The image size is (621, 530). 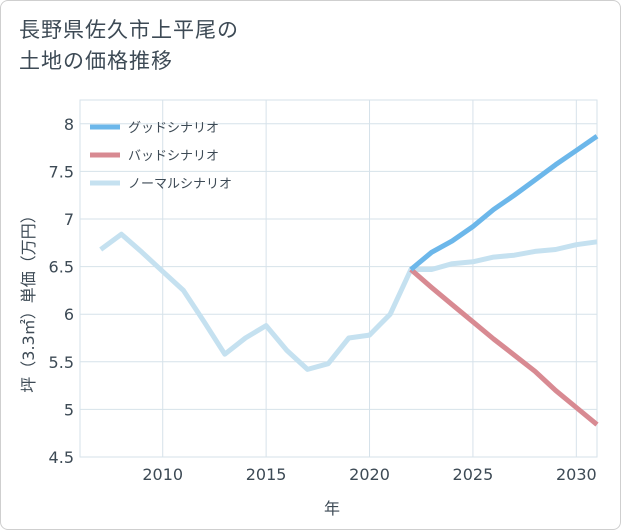 I want to click on y-axis-ticks: 4.5 5 5.5 6 6.5 7 7.5 8, so click(x=61, y=291).